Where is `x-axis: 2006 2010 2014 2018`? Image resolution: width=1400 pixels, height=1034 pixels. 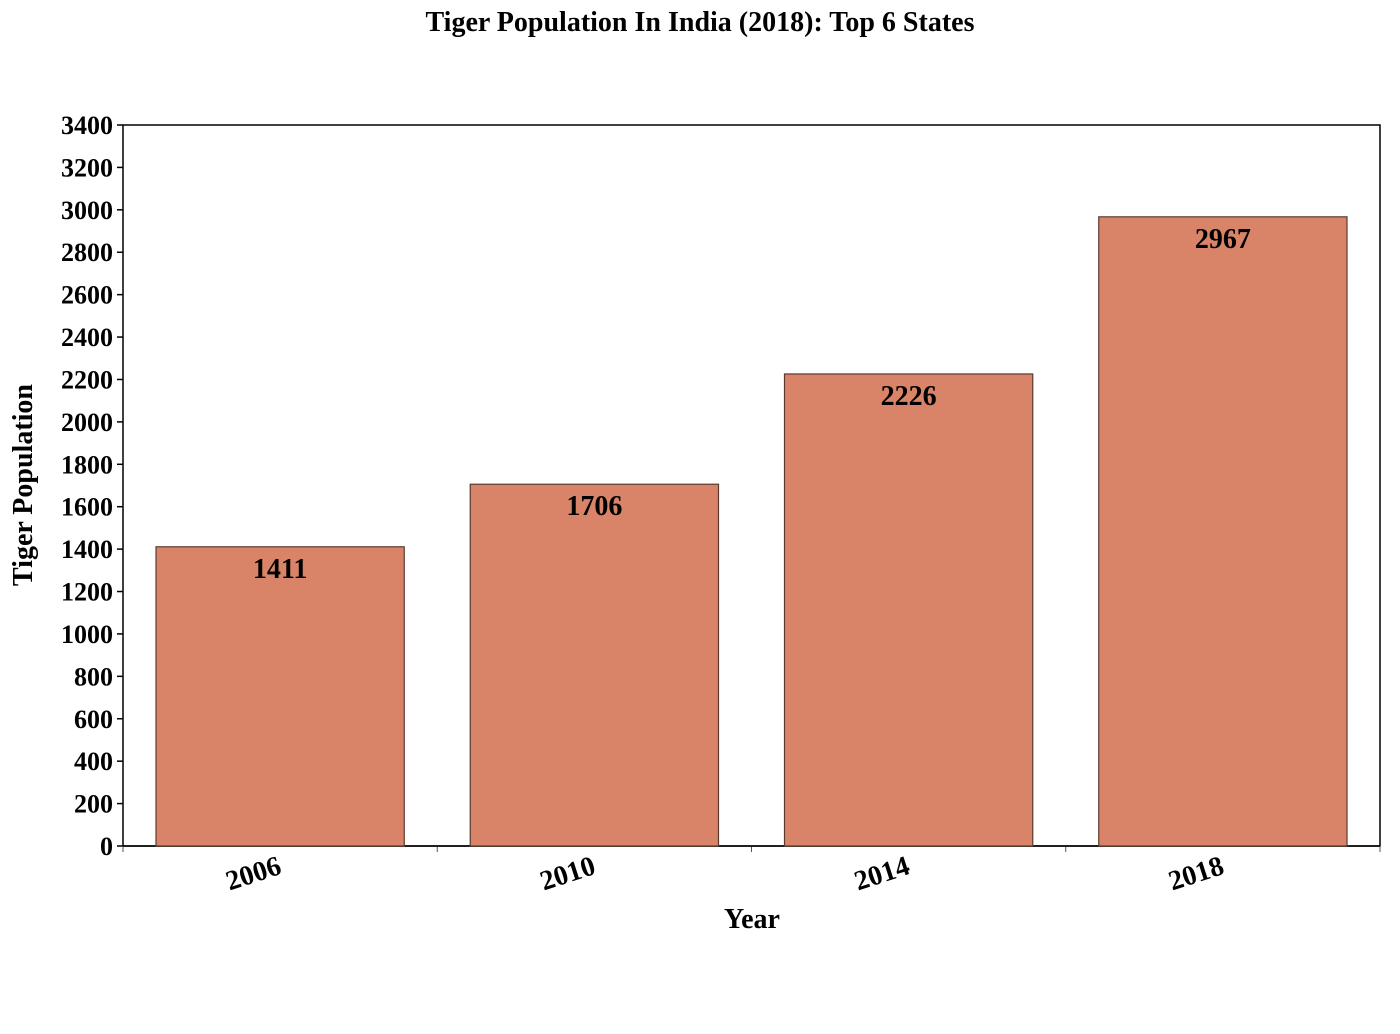
x-axis: 2006 2010 2014 2018 is located at coordinates (751, 871).